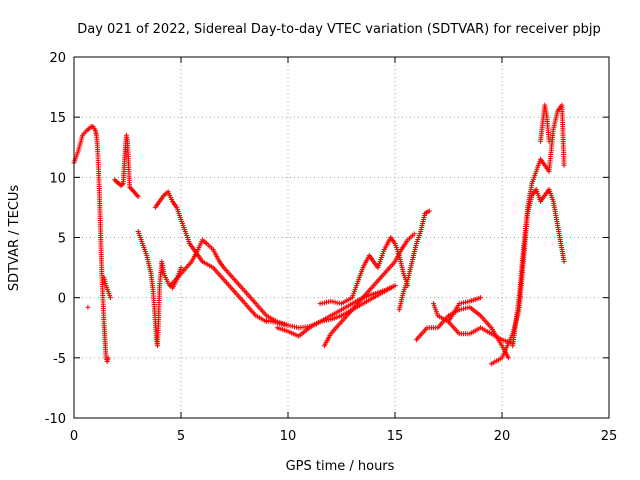 The width and height of the screenshot is (640, 480). I want to click on series-track-e, so click(211, 257).